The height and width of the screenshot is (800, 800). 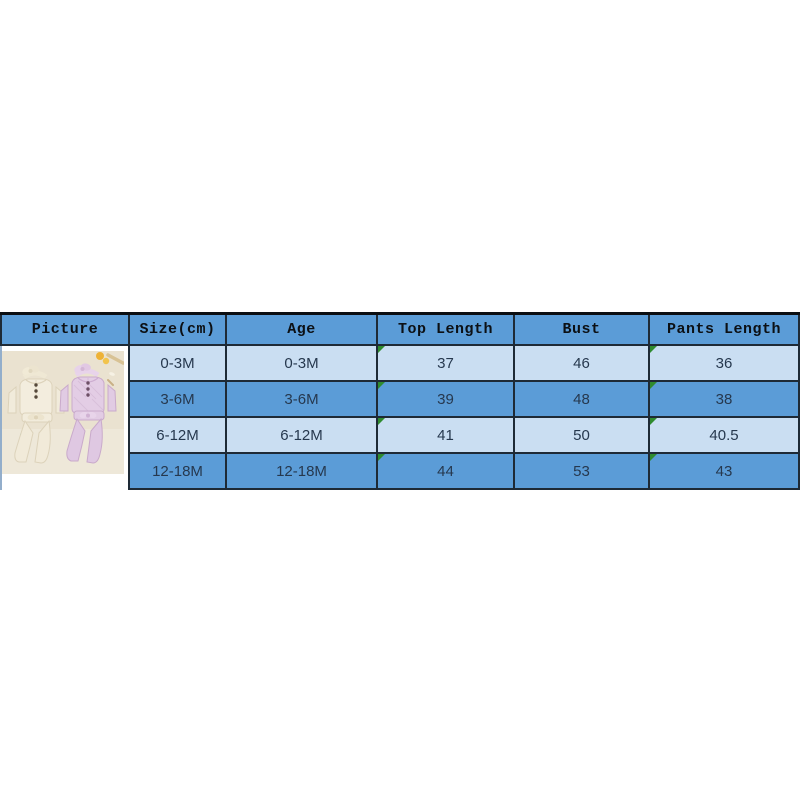 What do you see at coordinates (724, 330) in the screenshot?
I see `column-header-pants-length: Pants Length` at bounding box center [724, 330].